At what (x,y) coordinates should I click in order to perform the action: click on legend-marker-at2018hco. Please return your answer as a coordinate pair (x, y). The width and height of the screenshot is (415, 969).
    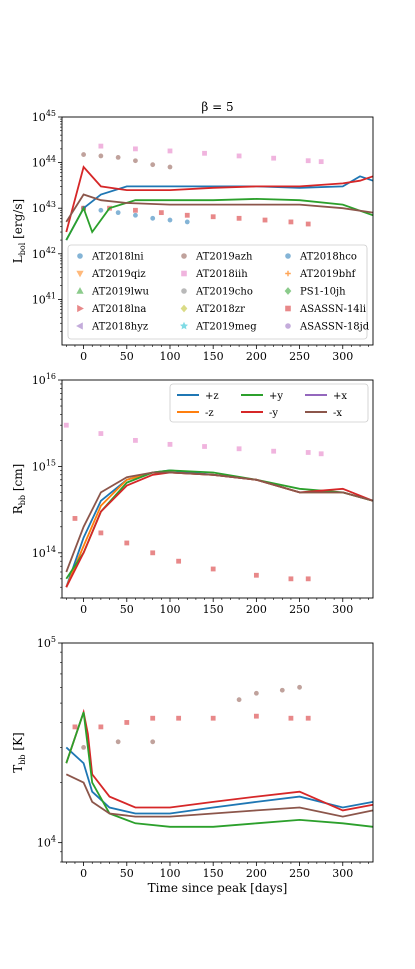
    Looking at the image, I should click on (288, 256).